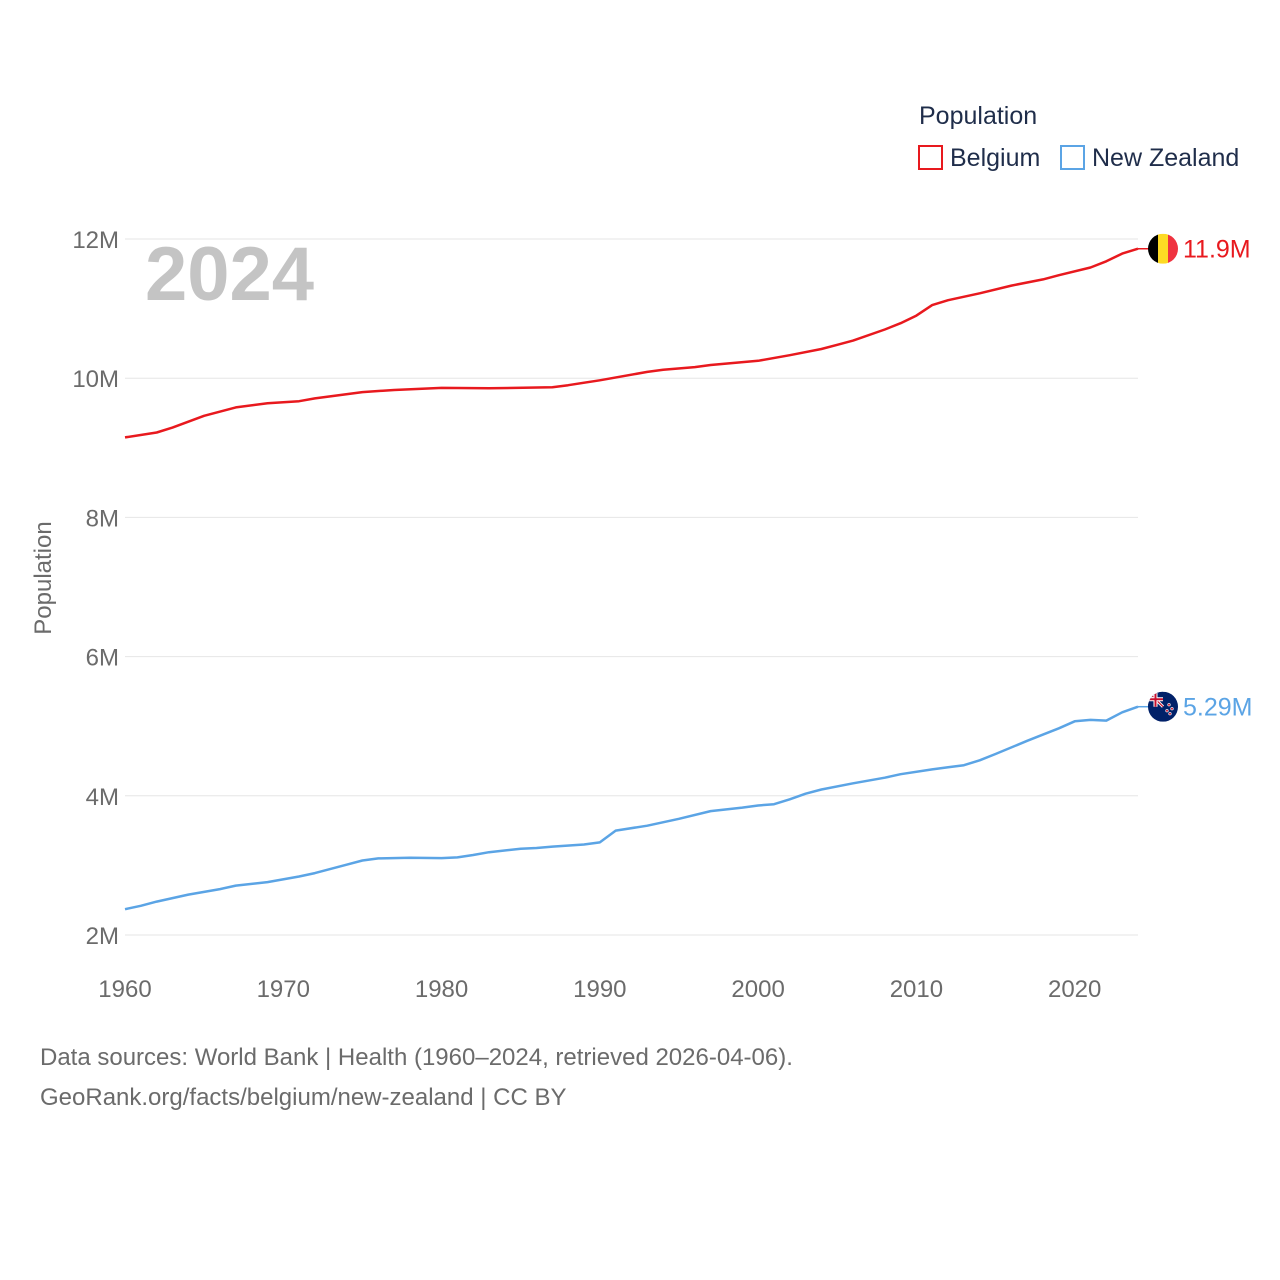 Image resolution: width=1280 pixels, height=1280 pixels. I want to click on x-tick-label: 1980, so click(441, 989).